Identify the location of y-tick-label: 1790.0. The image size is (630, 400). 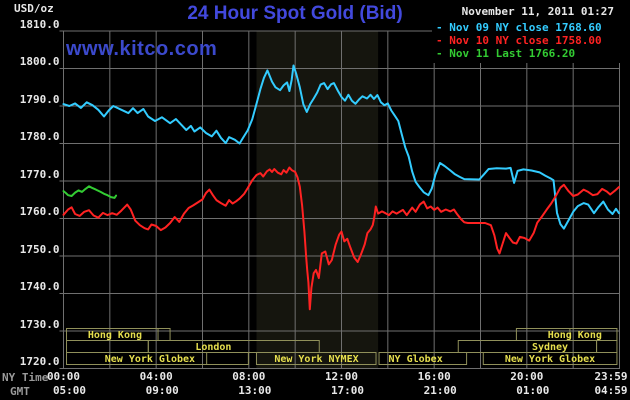
(39, 99).